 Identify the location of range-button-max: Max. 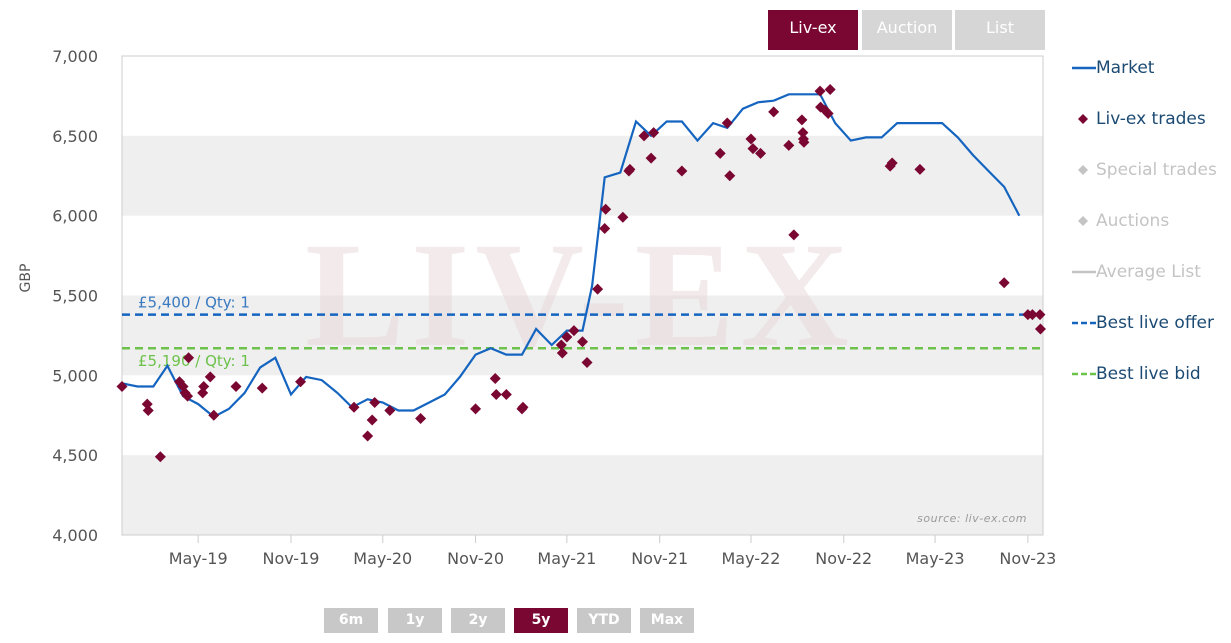
(667, 620).